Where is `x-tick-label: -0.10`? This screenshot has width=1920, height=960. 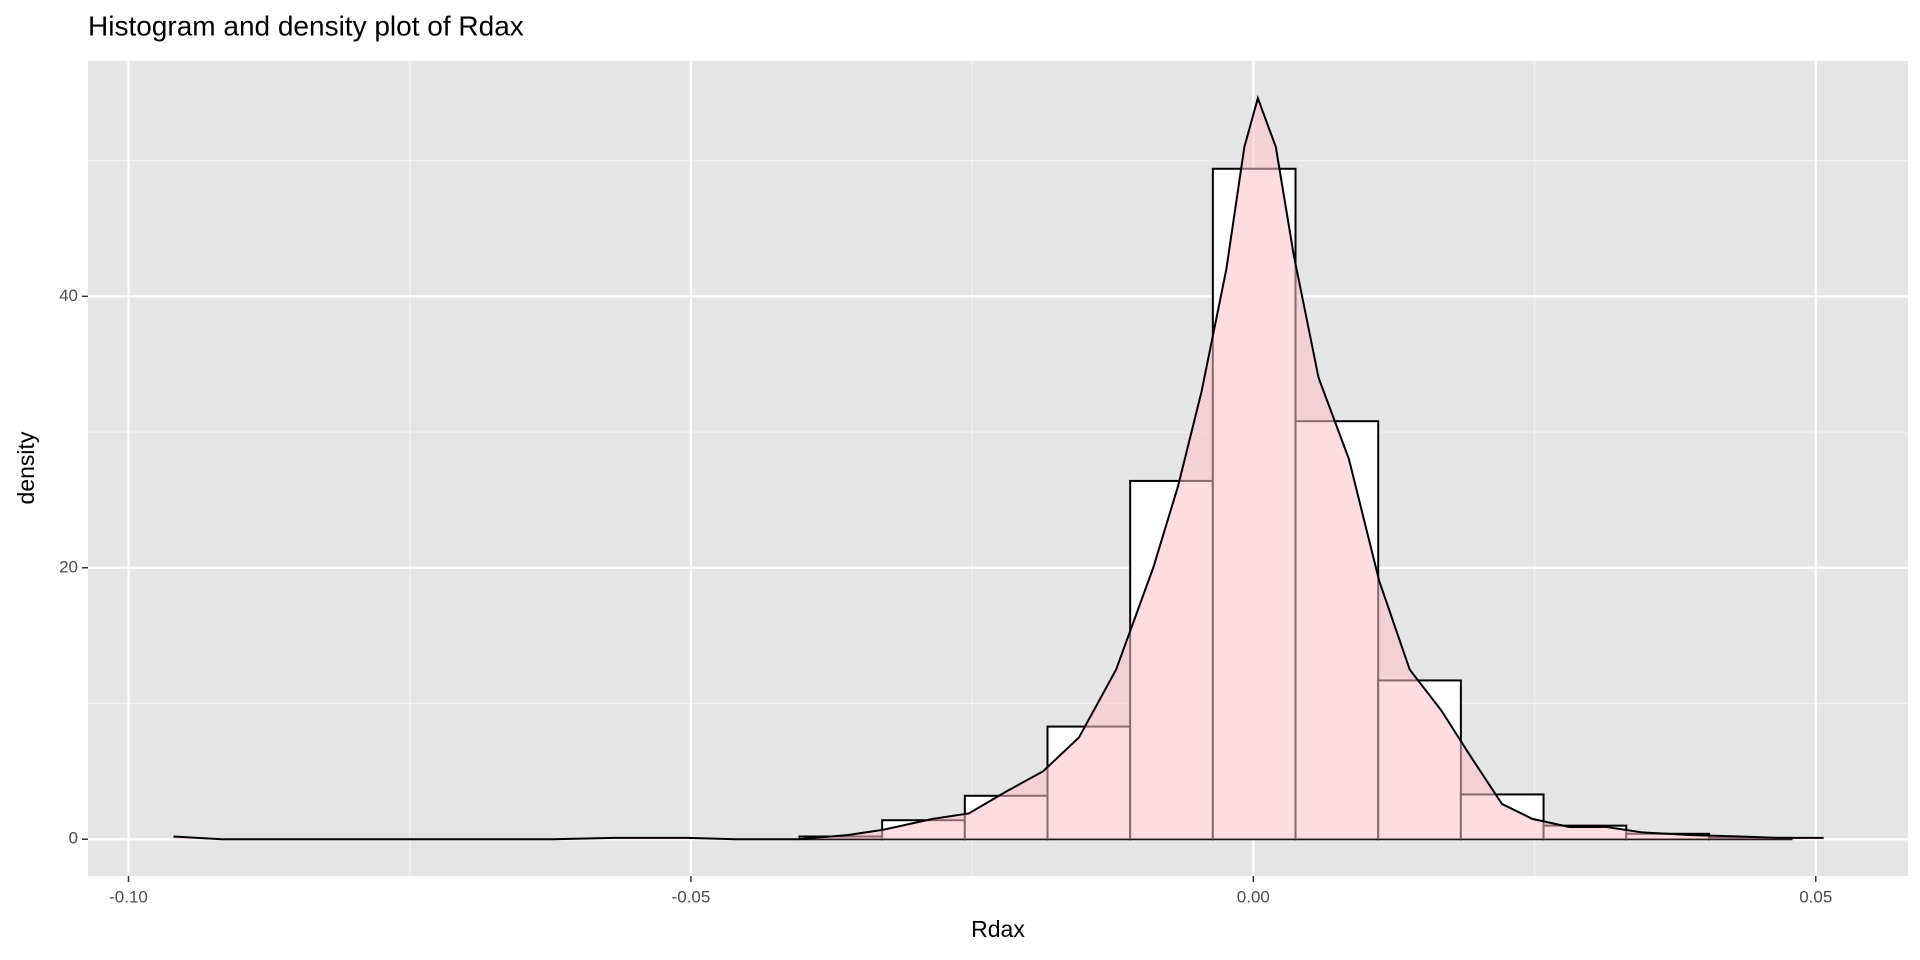 x-tick-label: -0.10 is located at coordinates (128, 896).